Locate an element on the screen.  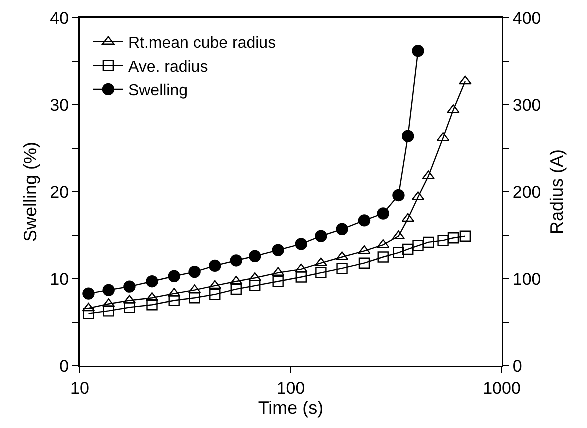
y2-tick-label: 100 is located at coordinates (527, 279).